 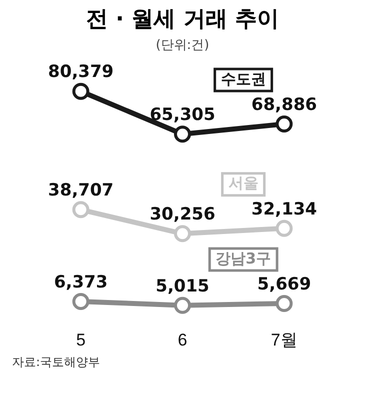 What do you see at coordinates (284, 340) in the screenshot?
I see `x-tick-label: 7월` at bounding box center [284, 340].